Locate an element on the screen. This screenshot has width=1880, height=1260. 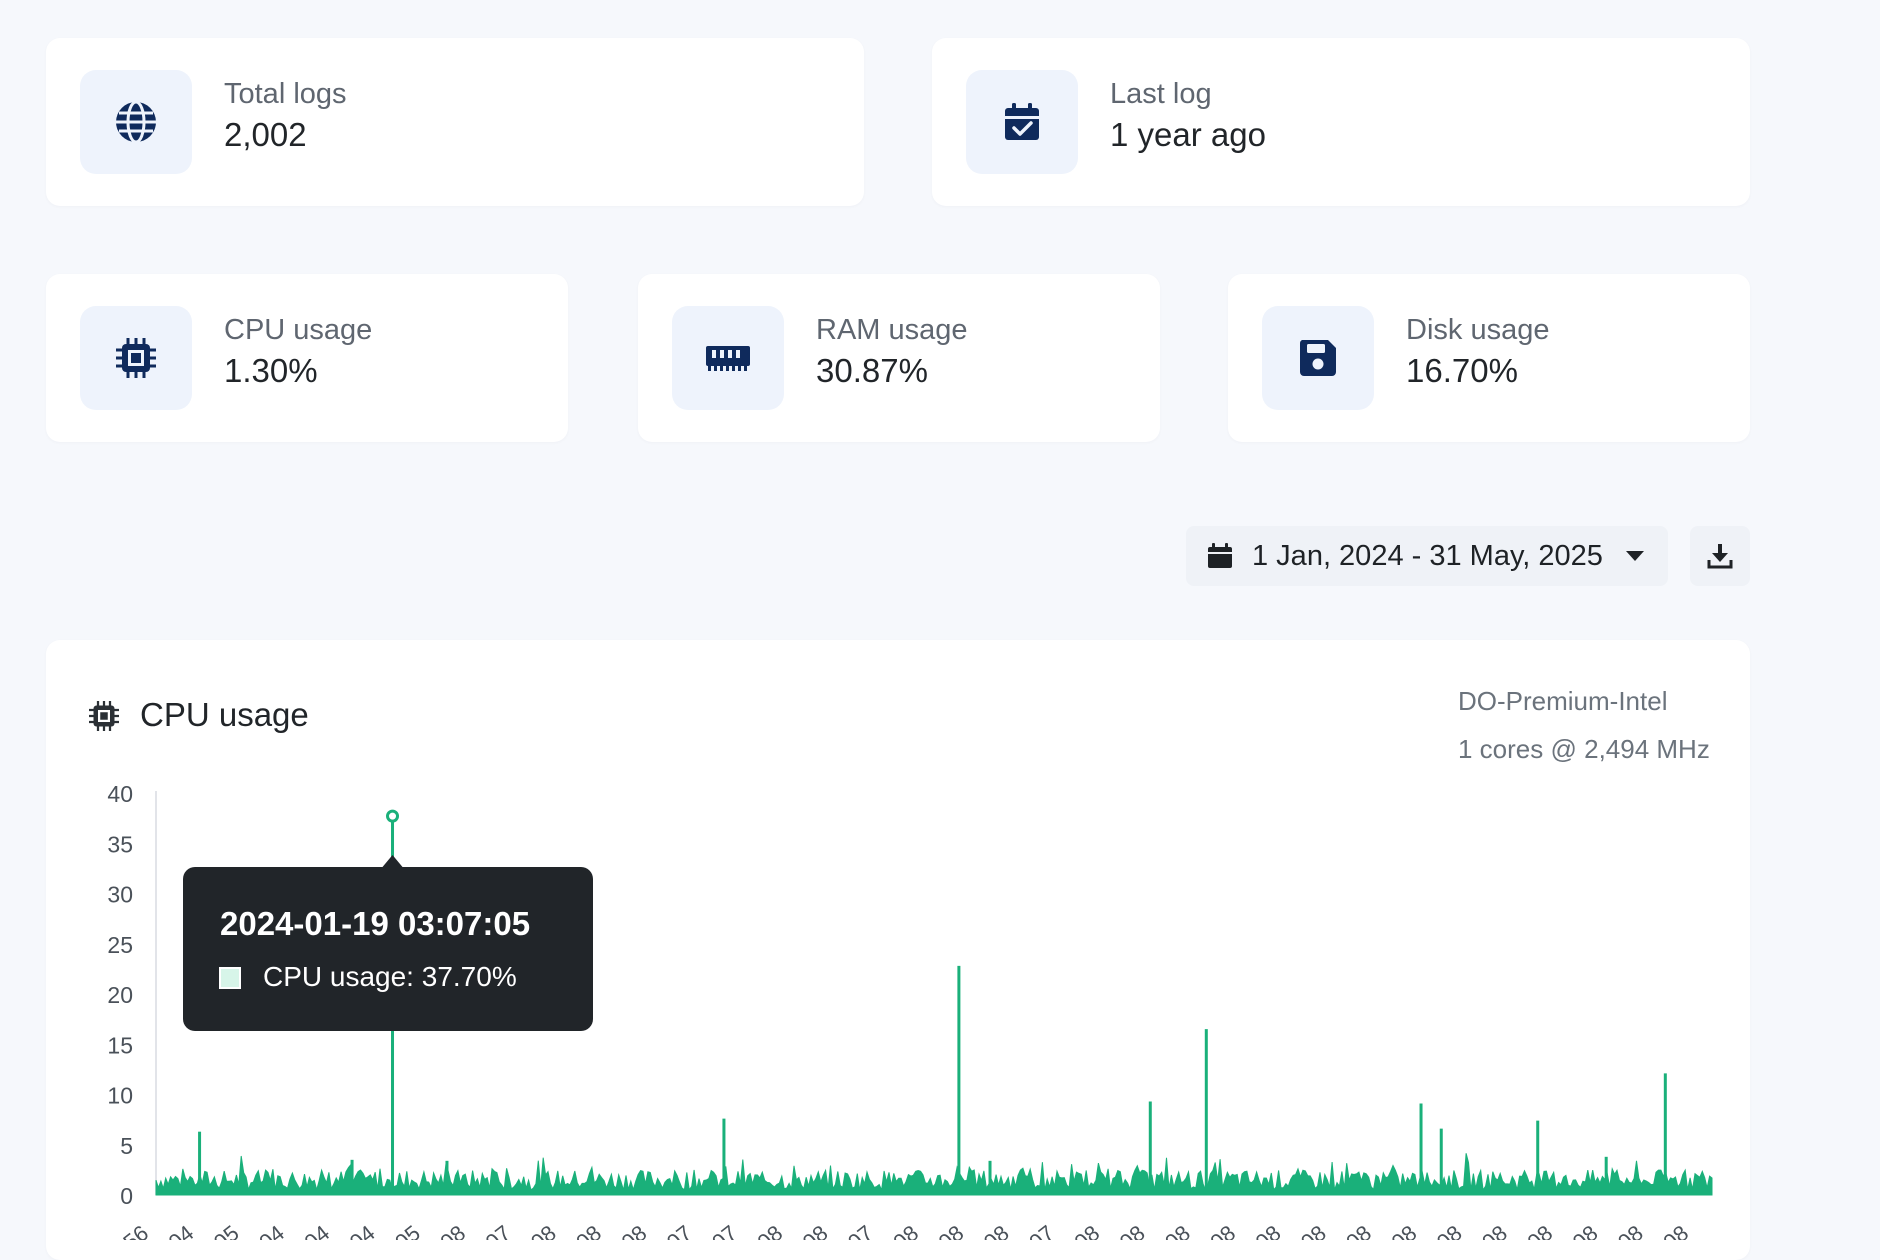
calendar-check-icon is located at coordinates (1022, 121).